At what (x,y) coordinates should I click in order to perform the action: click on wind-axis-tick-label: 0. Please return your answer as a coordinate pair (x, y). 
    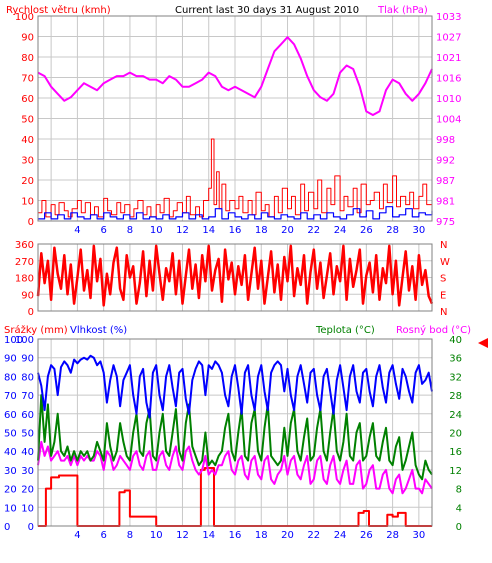
    Looking at the image, I should click on (31, 222).